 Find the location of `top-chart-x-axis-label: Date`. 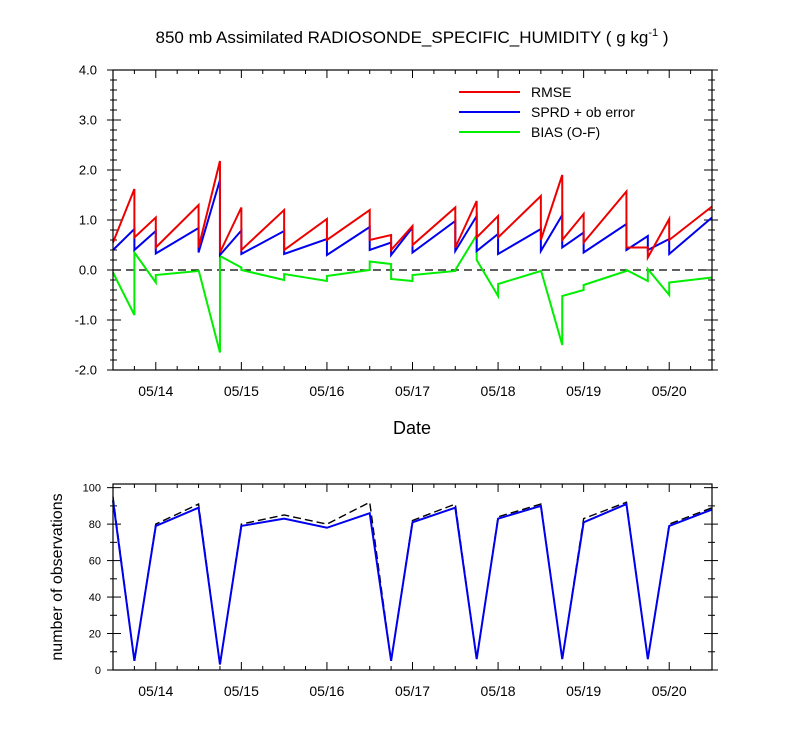

top-chart-x-axis-label: Date is located at coordinates (412, 428).